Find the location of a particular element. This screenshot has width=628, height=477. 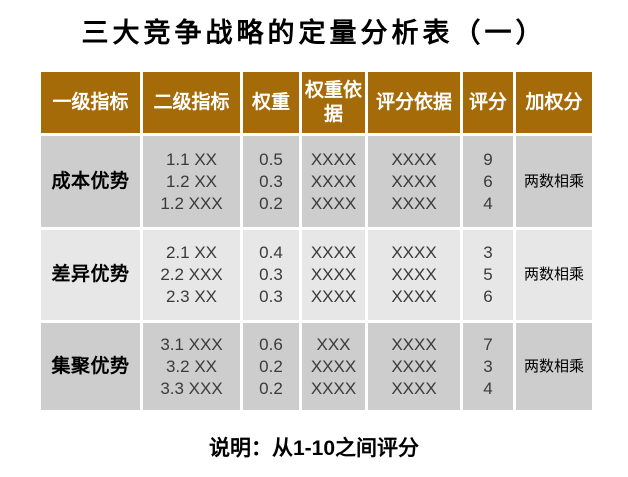

weight-value: 0.4 is located at coordinates (271, 252).